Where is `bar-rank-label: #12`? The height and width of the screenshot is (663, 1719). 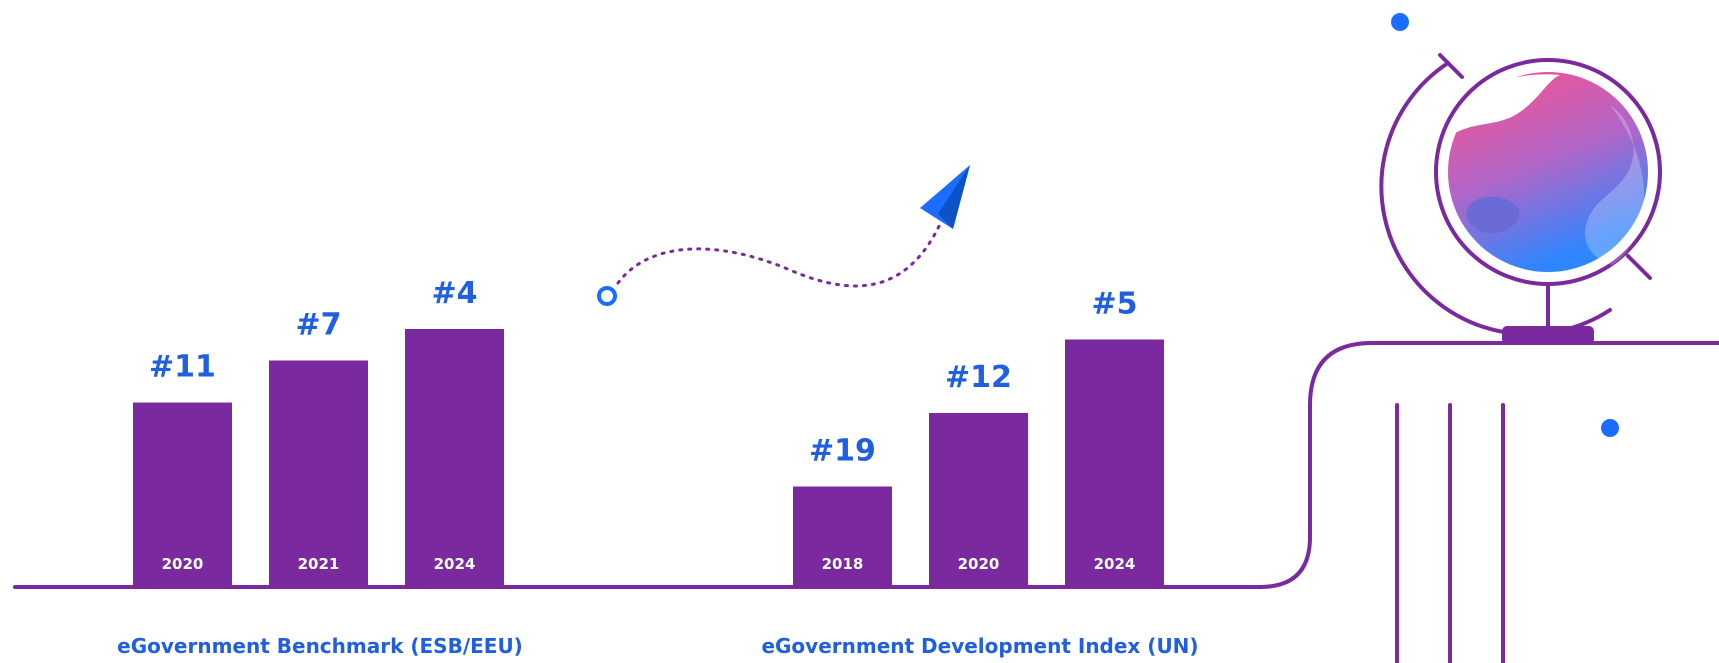 bar-rank-label: #12 is located at coordinates (978, 377).